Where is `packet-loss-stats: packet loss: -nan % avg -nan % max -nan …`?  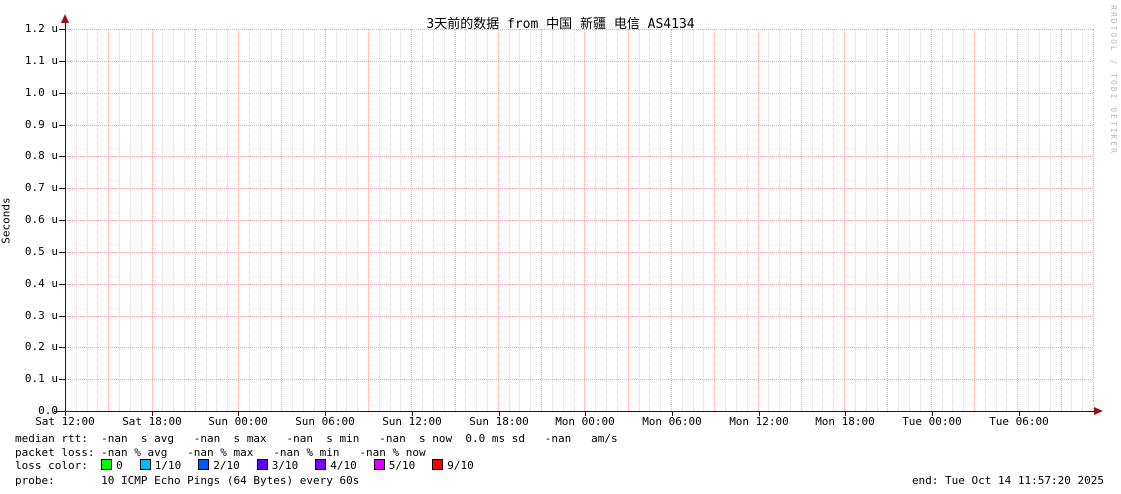
packet-loss-stats: packet loss: -nan % avg -nan % max -nan … is located at coordinates (220, 452).